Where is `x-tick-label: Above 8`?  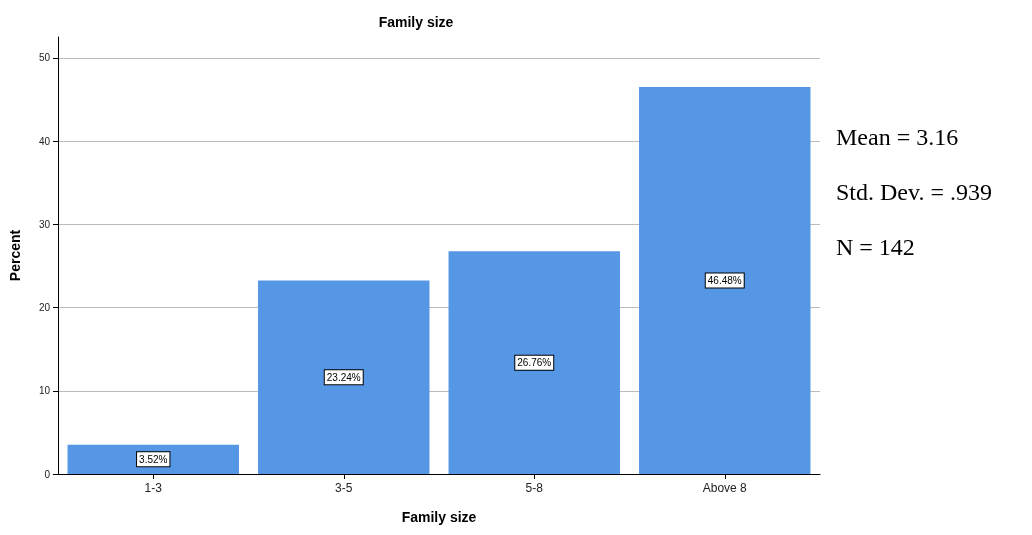
x-tick-label: Above 8 is located at coordinates (725, 488).